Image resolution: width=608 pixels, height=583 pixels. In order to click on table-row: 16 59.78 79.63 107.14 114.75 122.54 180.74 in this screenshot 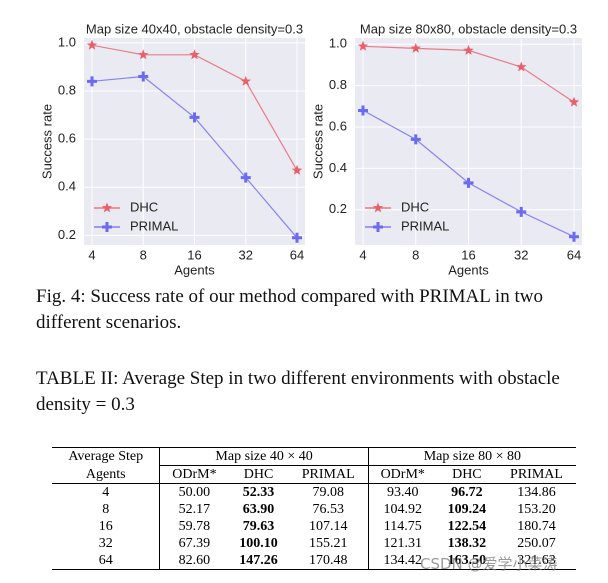, I will do `click(314, 526)`.